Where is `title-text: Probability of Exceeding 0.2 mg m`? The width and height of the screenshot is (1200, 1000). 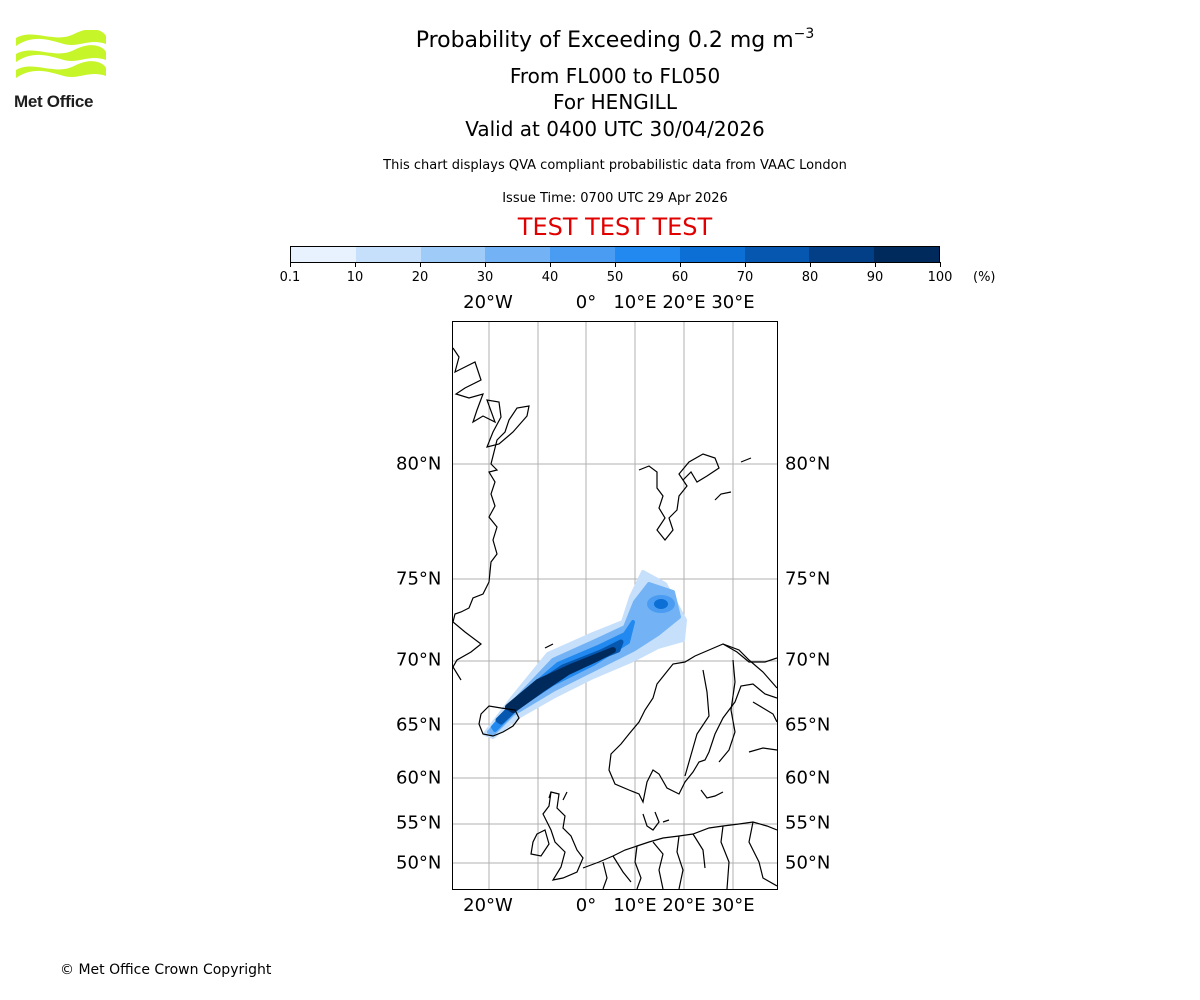
title-text: Probability of Exceeding 0.2 mg m is located at coordinates (604, 40).